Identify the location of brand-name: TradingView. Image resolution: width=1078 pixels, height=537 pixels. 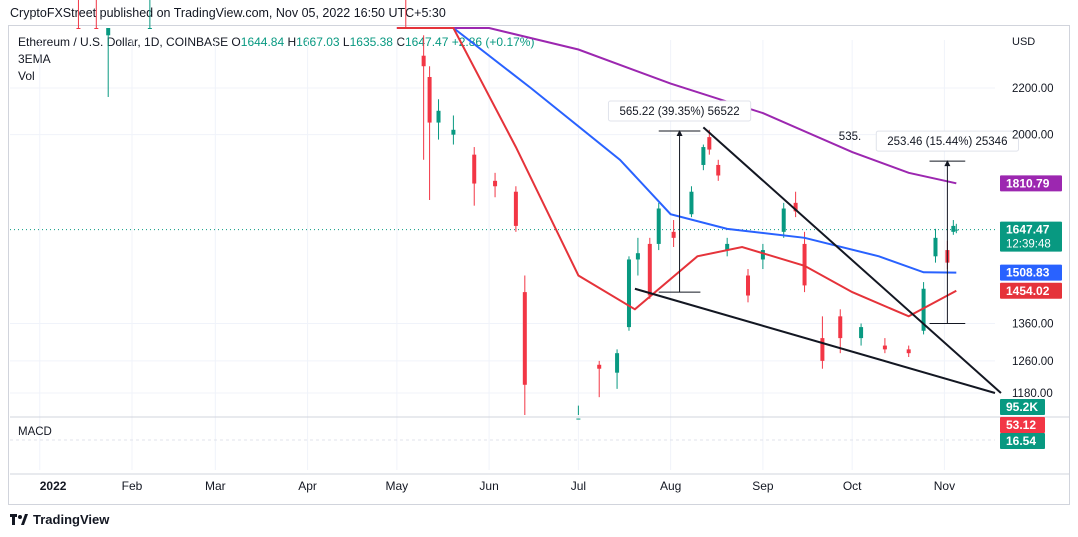
(71, 519).